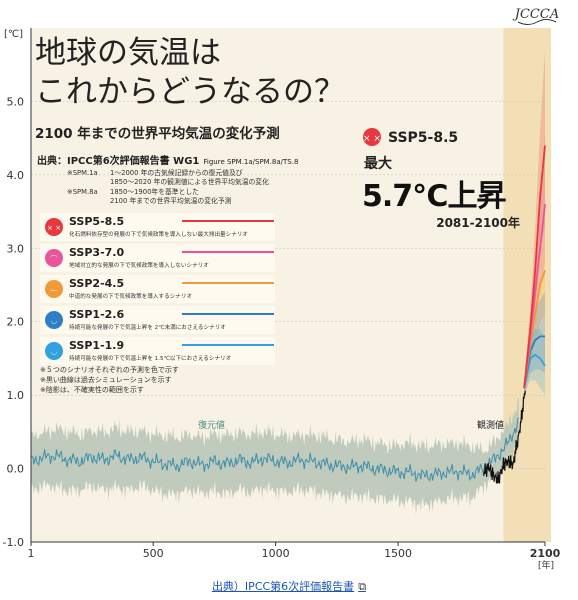 The height and width of the screenshot is (600, 578). Describe the element at coordinates (276, 553) in the screenshot. I see `x-tick-label: 1000` at that location.